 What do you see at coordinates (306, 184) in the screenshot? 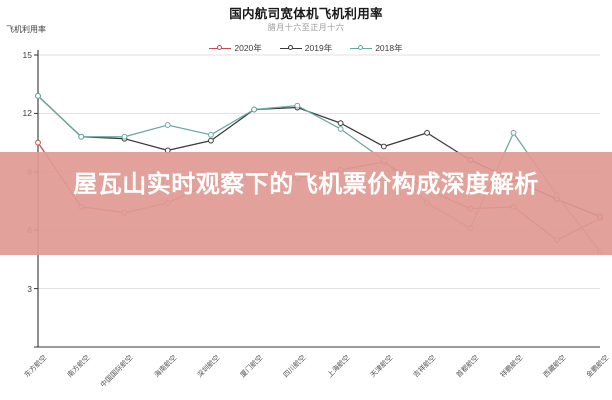
I see `overlay-banner-text: 屋瓦山实时观察下的飞机票价构成深度解析` at bounding box center [306, 184].